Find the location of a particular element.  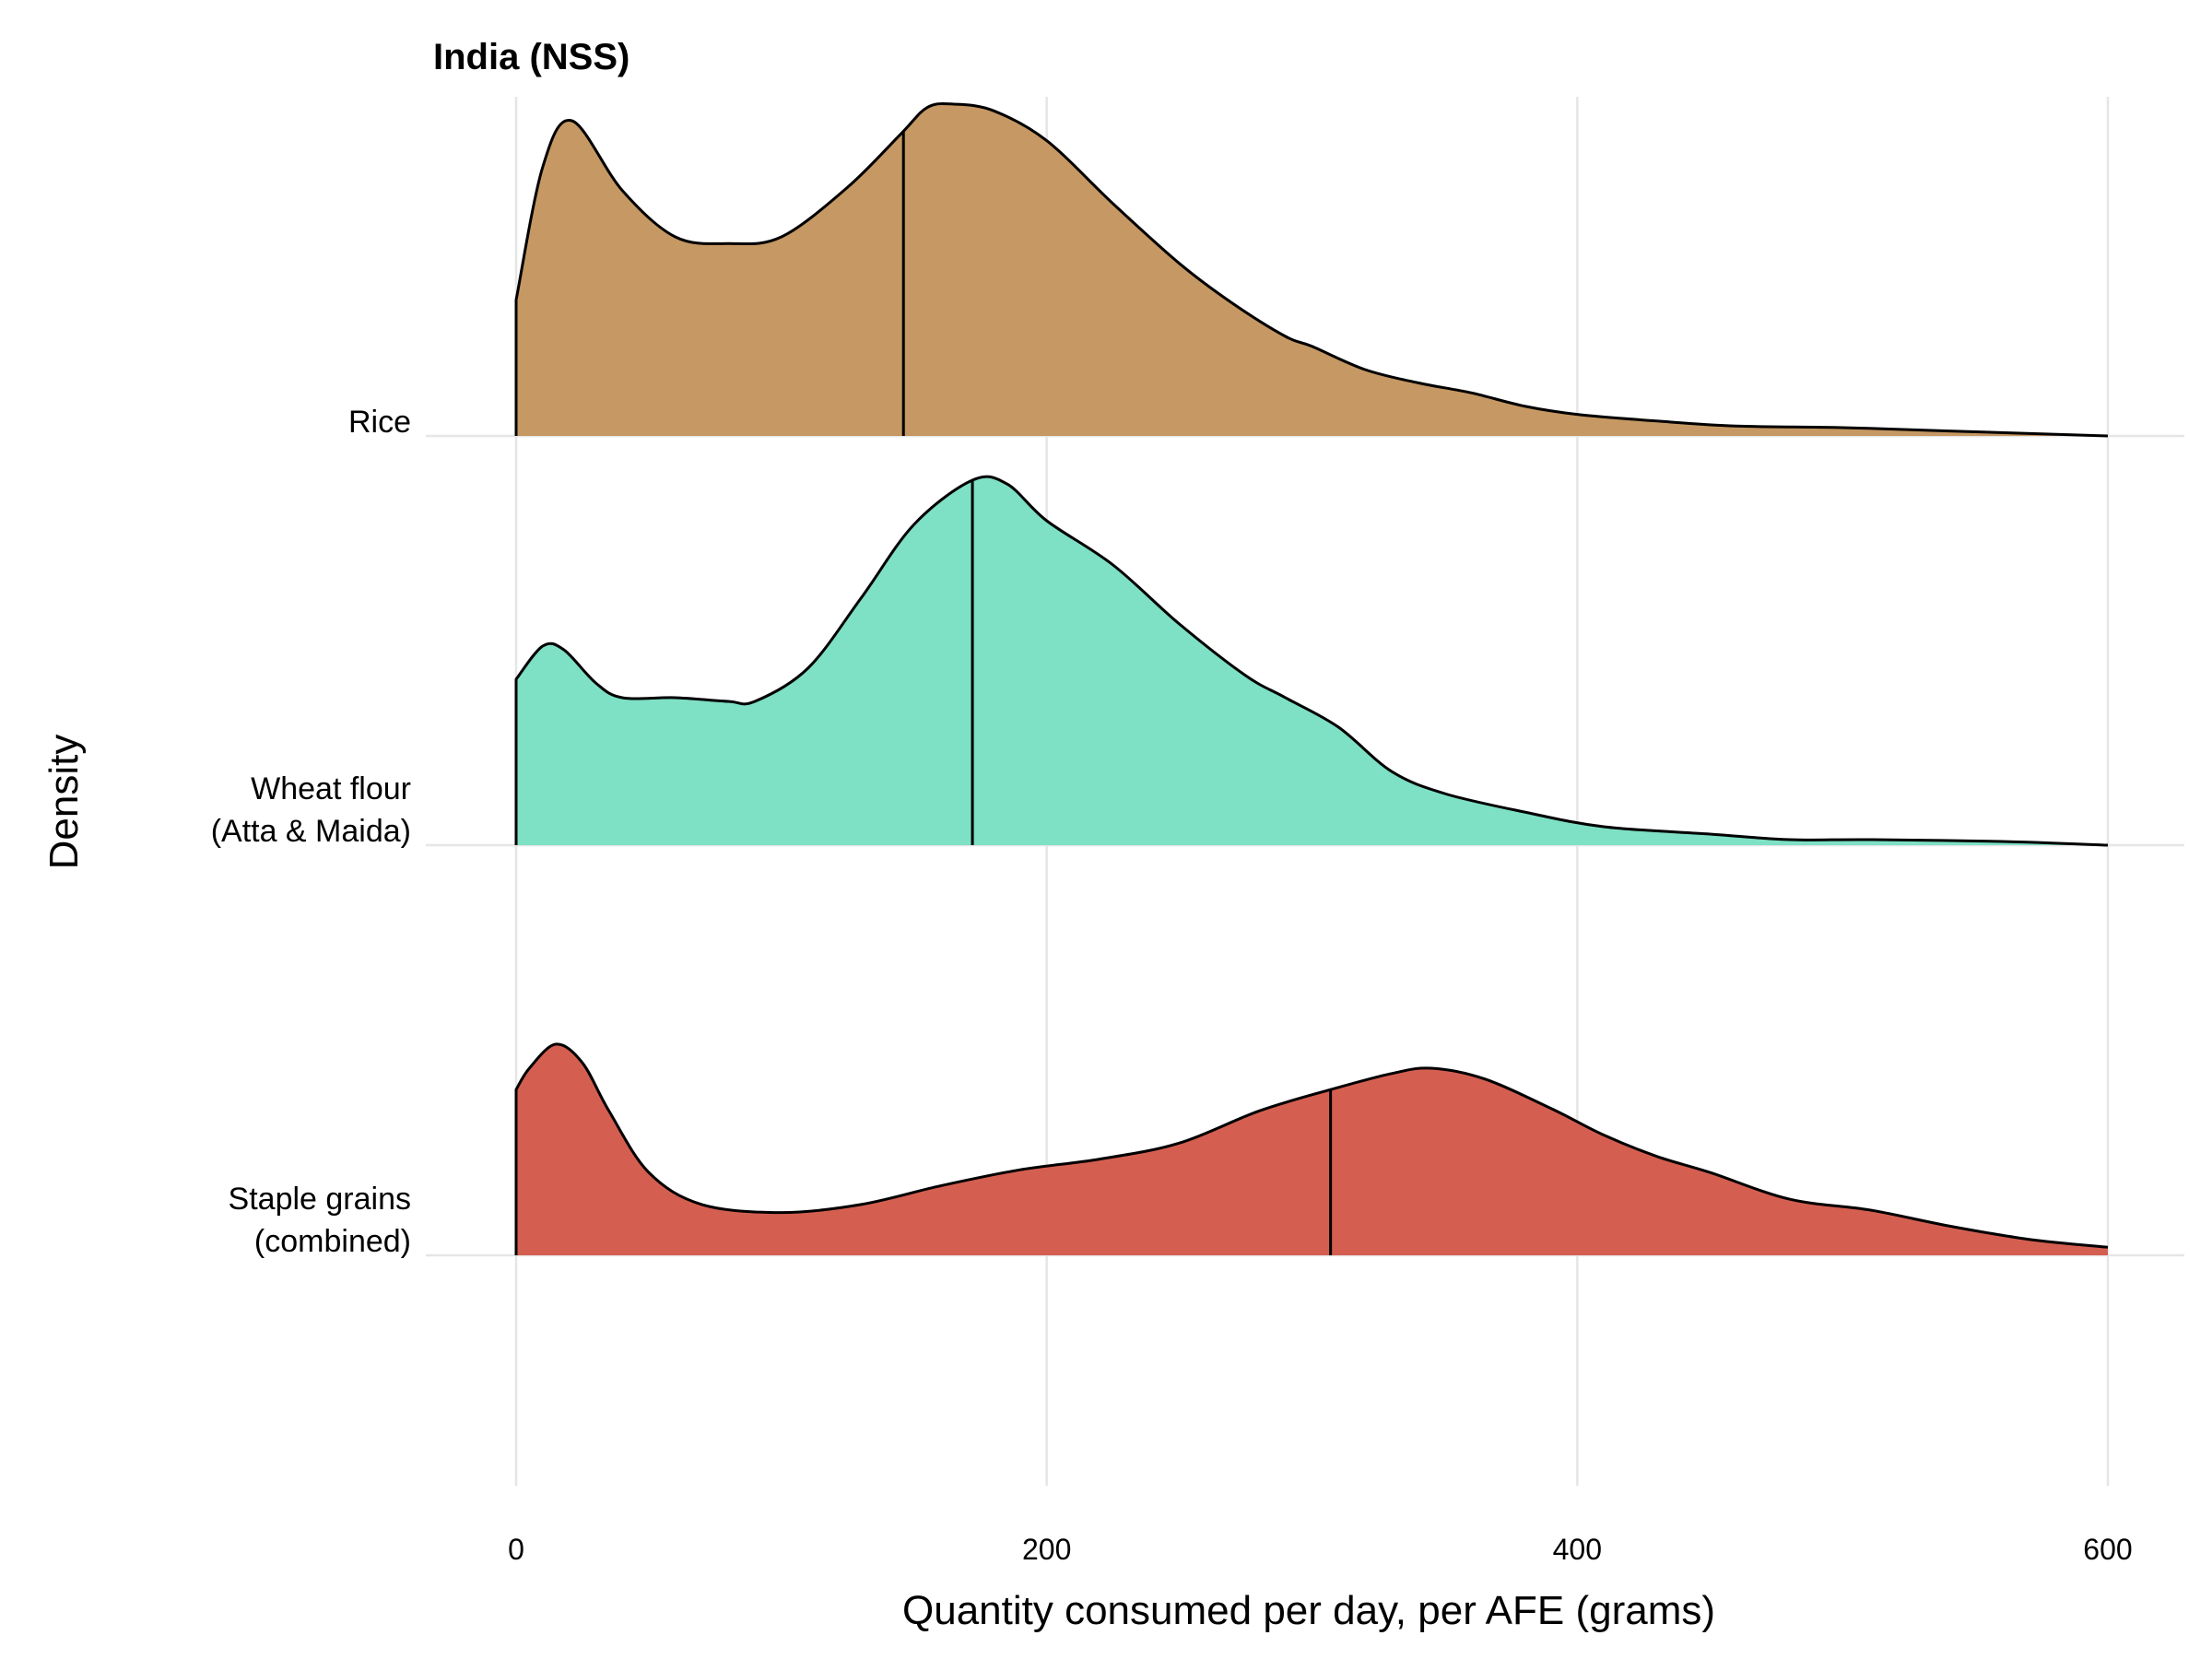

ridge-outline-rice is located at coordinates (1311, 269).